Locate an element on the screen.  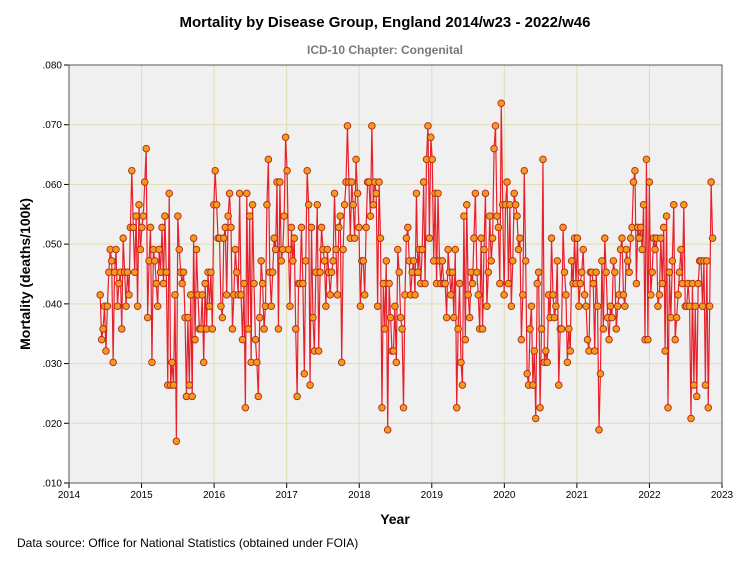
x-tick-label: 2015 is located at coordinates (141, 495).